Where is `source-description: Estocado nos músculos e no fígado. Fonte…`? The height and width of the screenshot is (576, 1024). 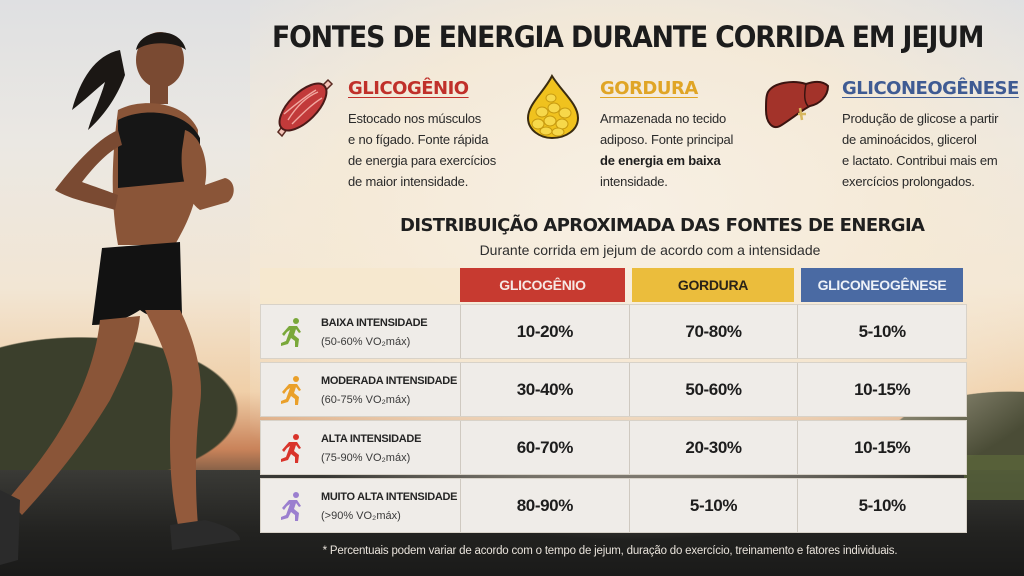 source-description: Estocado nos músculos e no fígado. Fonte… is located at coordinates (422, 150).